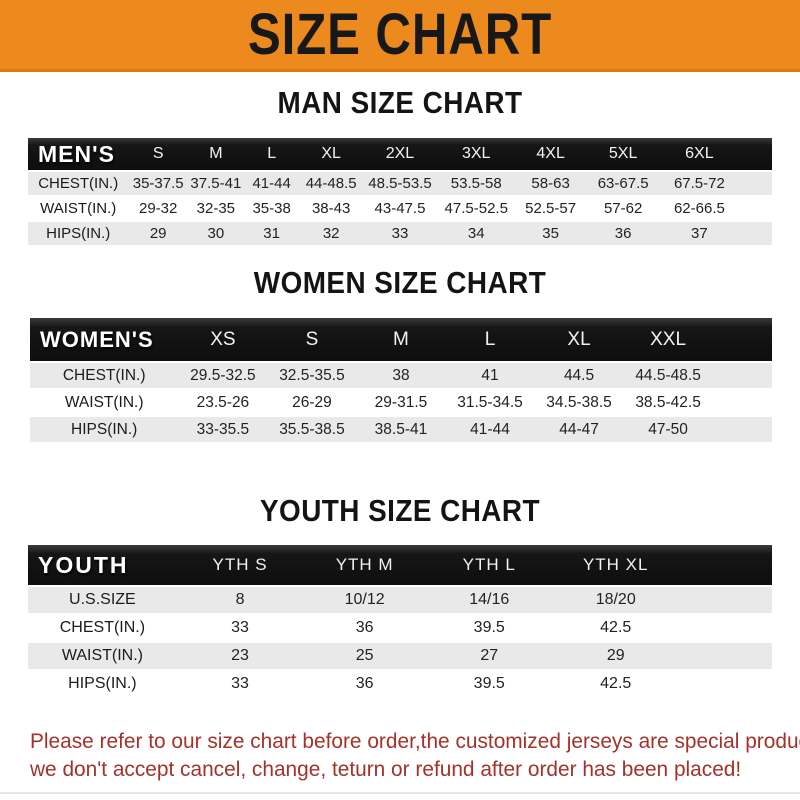  I want to click on men-section-heading: MAN SIZE CHART, so click(400, 102).